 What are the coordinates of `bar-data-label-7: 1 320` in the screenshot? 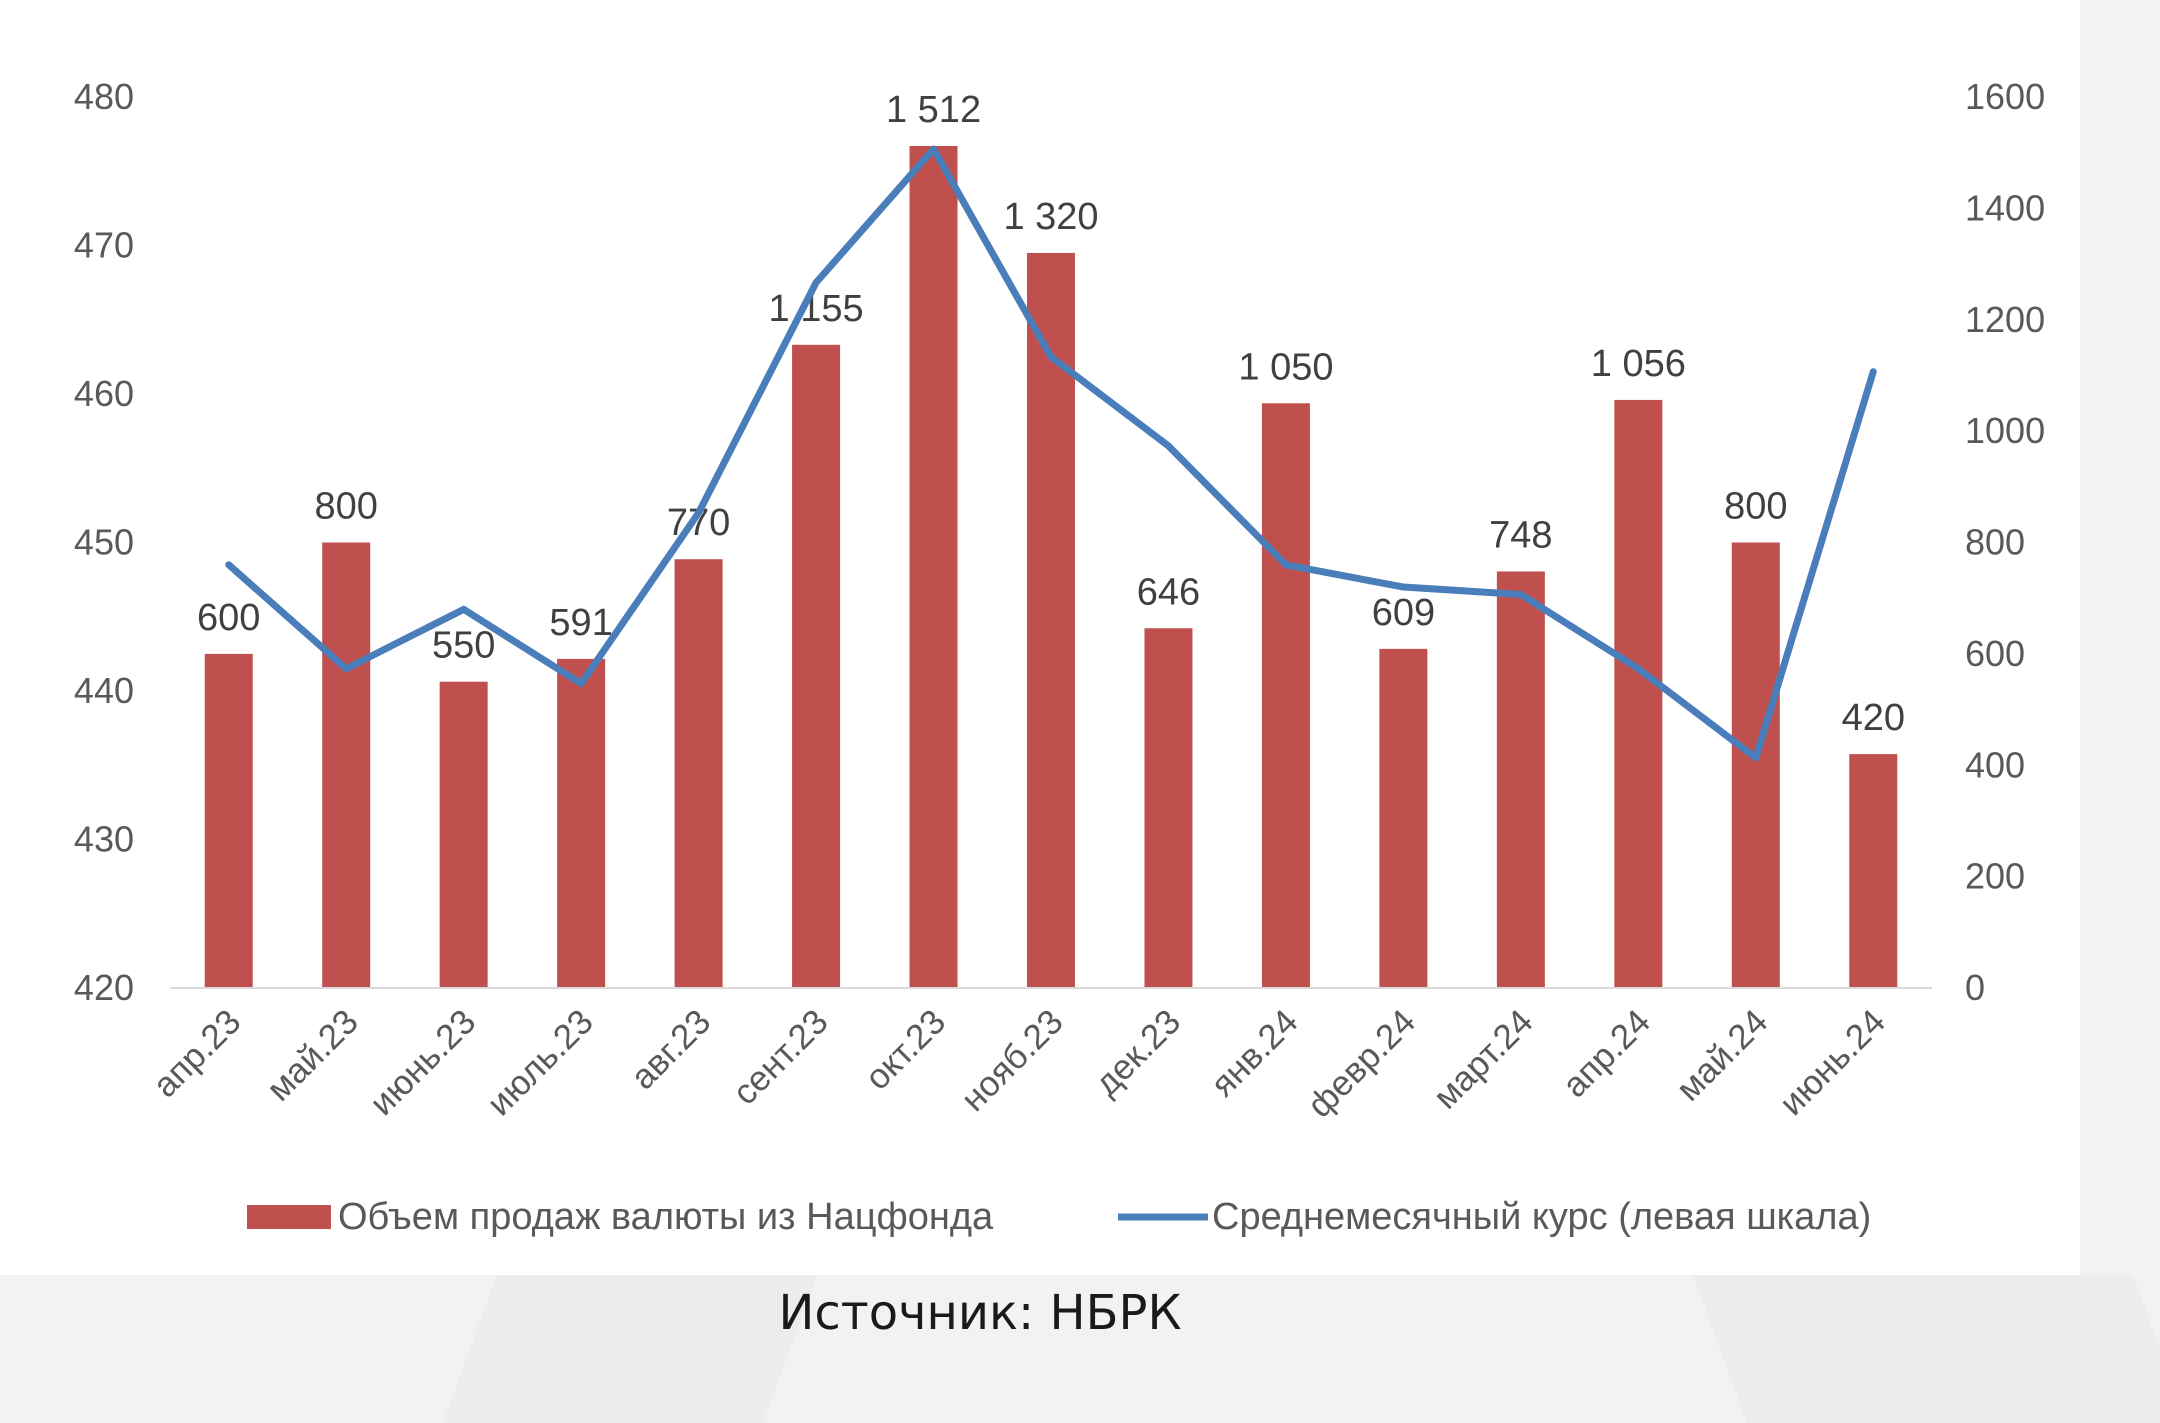 It's located at (1050, 217).